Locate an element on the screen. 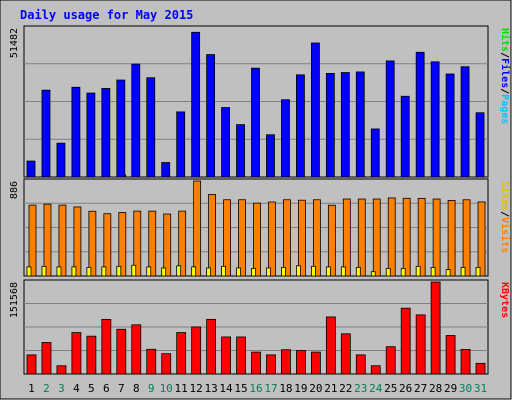  x-tick-label: 25 is located at coordinates (390, 388).